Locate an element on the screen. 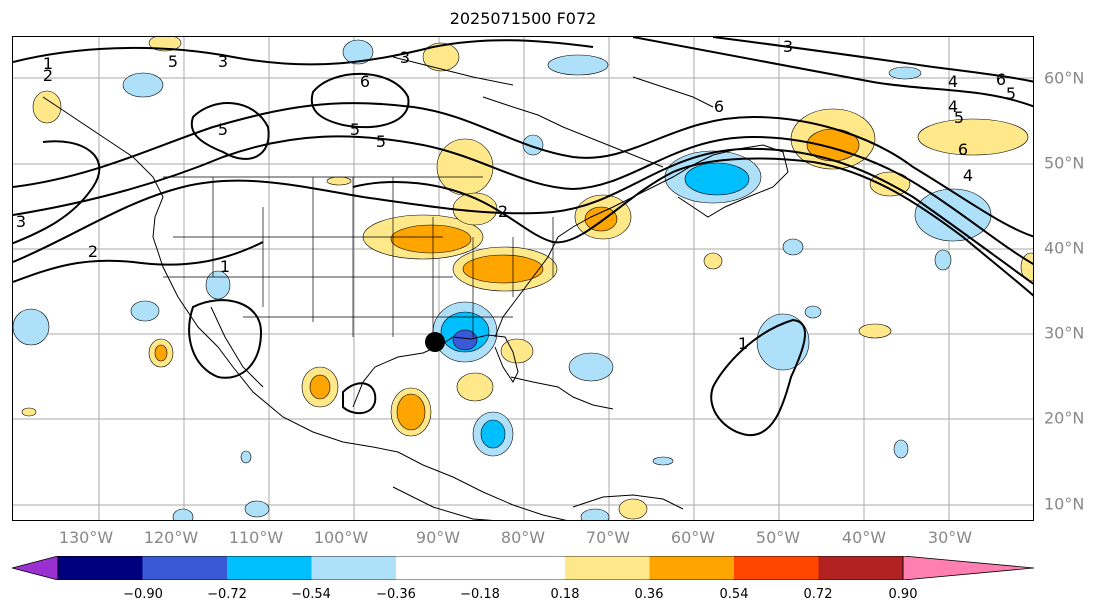 This screenshot has height=615, width=1105. map-title: 2025071500 F072 is located at coordinates (523, 18).